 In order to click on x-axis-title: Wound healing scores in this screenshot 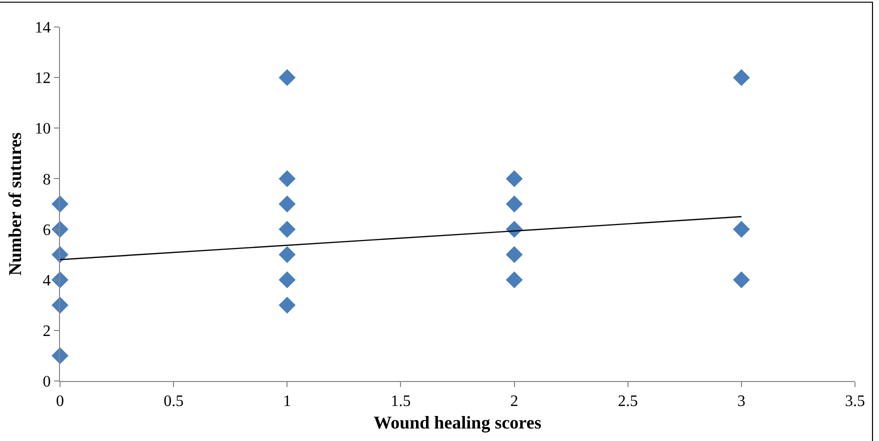, I will do `click(458, 422)`.